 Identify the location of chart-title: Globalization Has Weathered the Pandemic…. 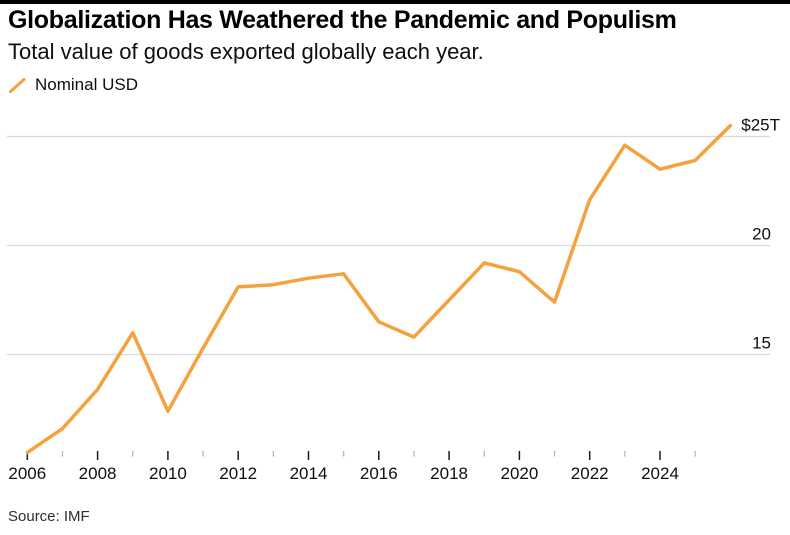
(342, 20).